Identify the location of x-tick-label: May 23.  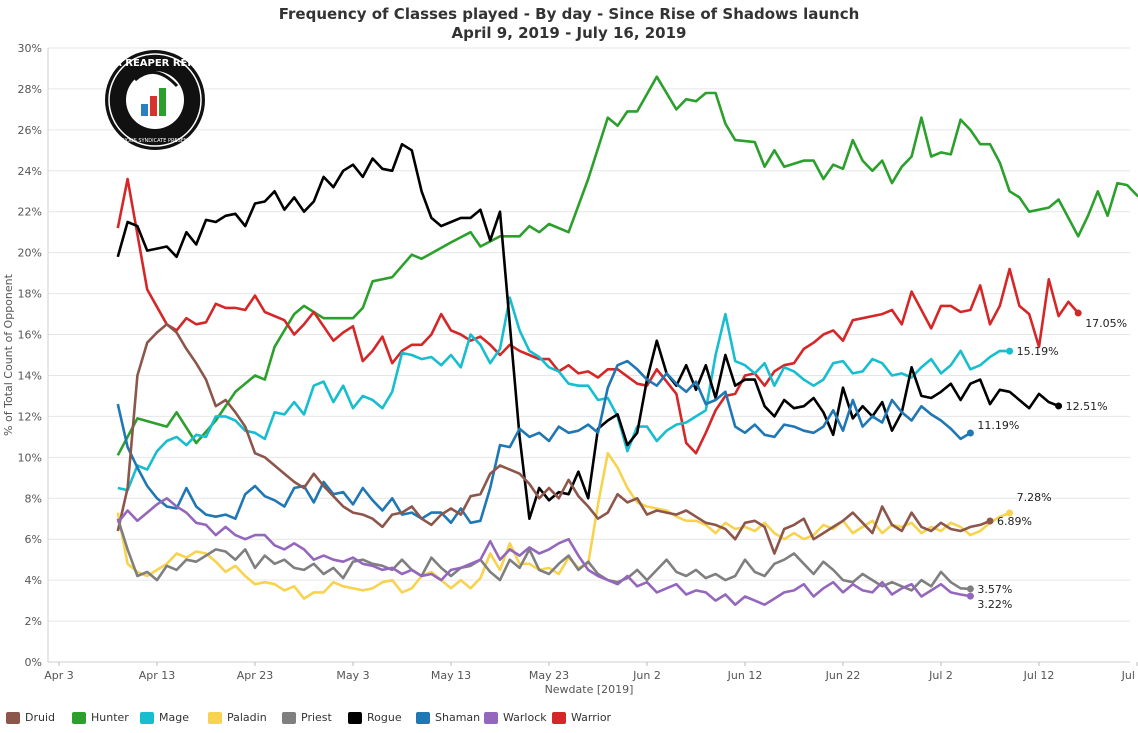
(549, 675).